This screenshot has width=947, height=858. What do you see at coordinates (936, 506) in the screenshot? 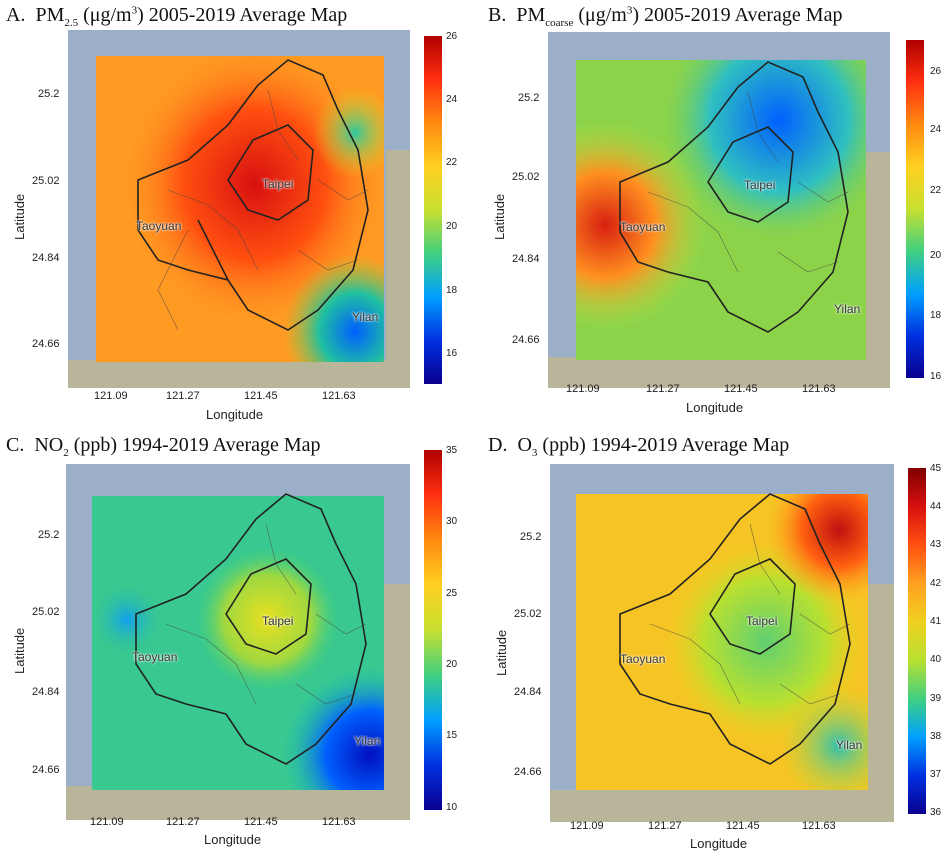
I see `colorbar-tick: 44` at bounding box center [936, 506].